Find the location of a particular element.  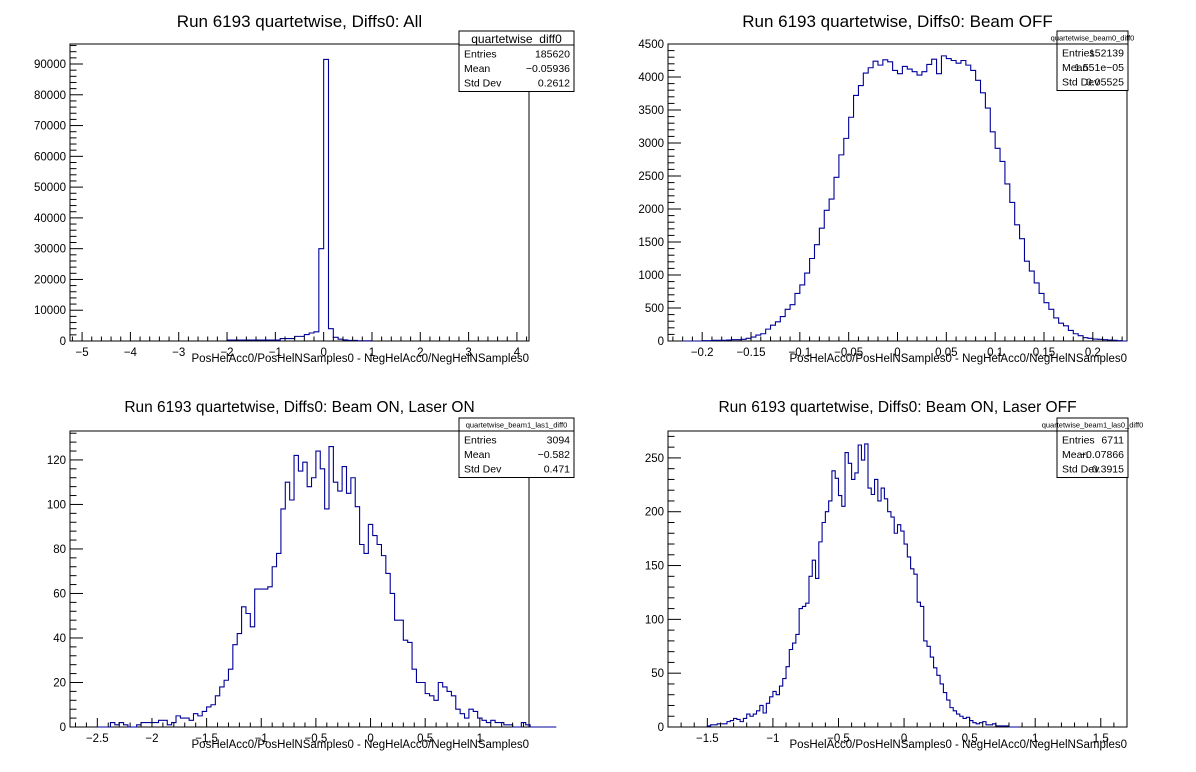

stats-value: 0.05525 is located at coordinates (1105, 83).